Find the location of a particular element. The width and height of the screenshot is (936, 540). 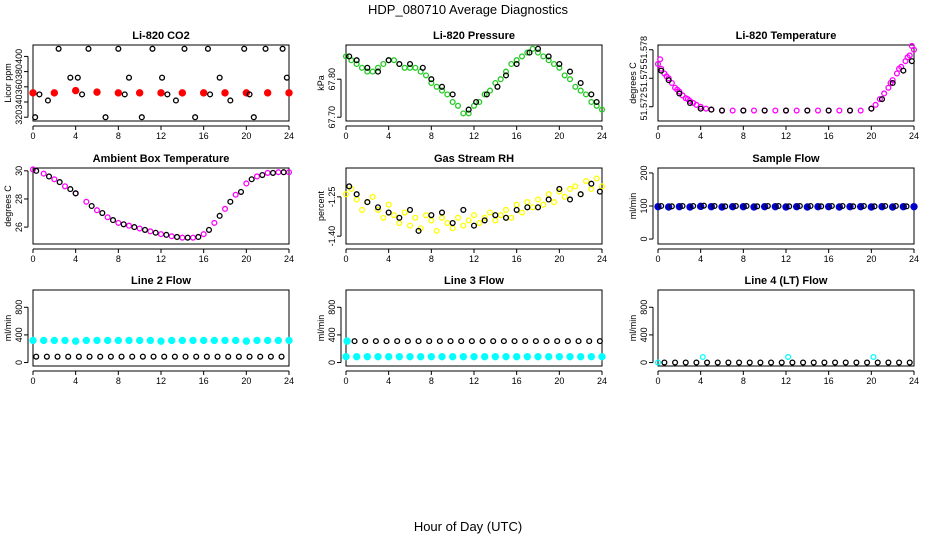

y-axis-label: Licor ppm is located at coordinates (8, 83).